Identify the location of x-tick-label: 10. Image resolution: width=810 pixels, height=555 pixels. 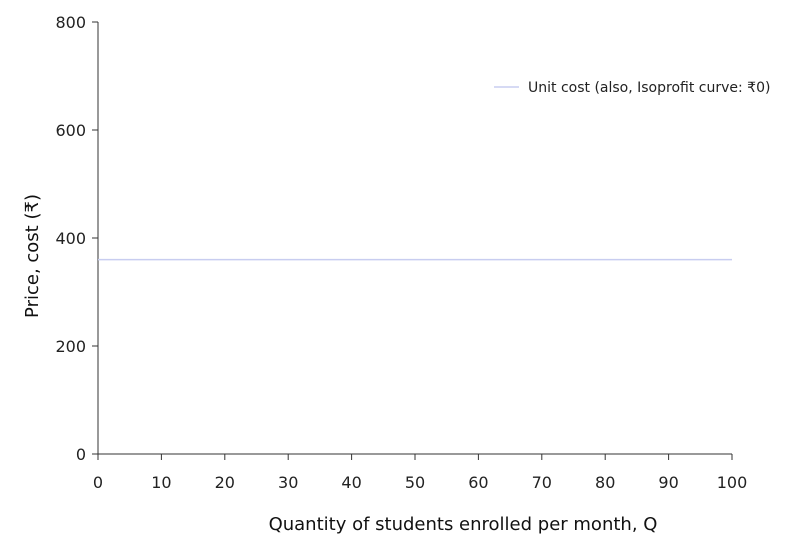
(161, 482).